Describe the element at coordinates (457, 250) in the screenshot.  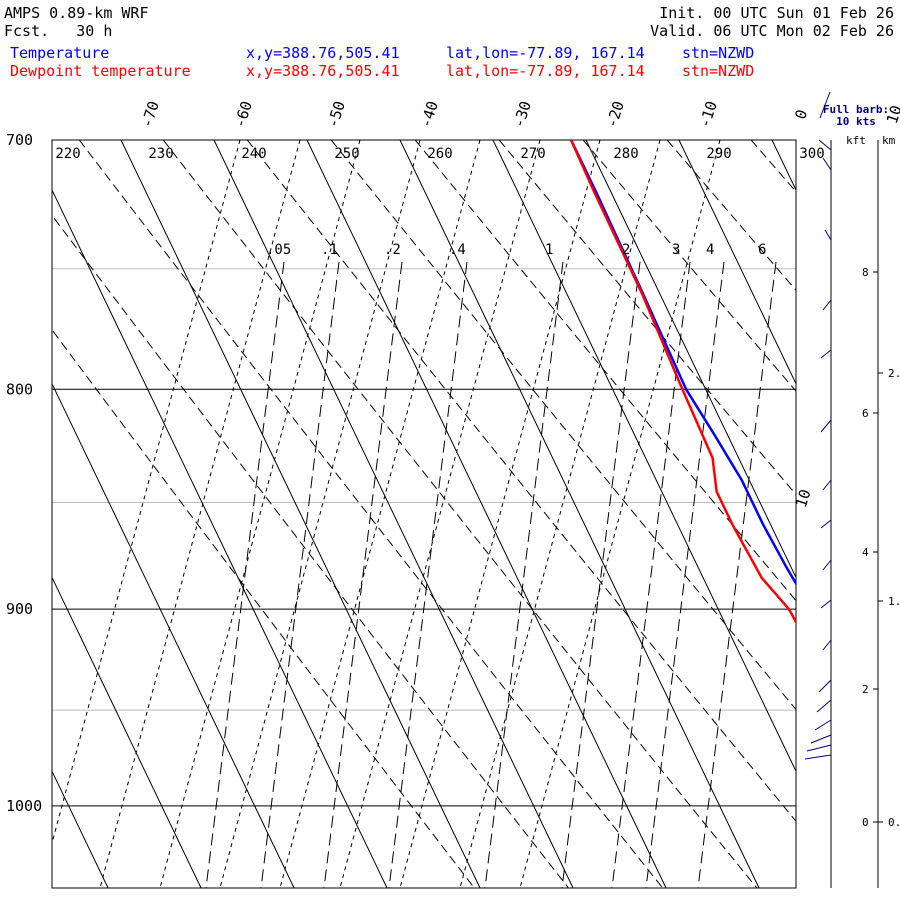
I see `mixing-ratio-label: .4` at that location.